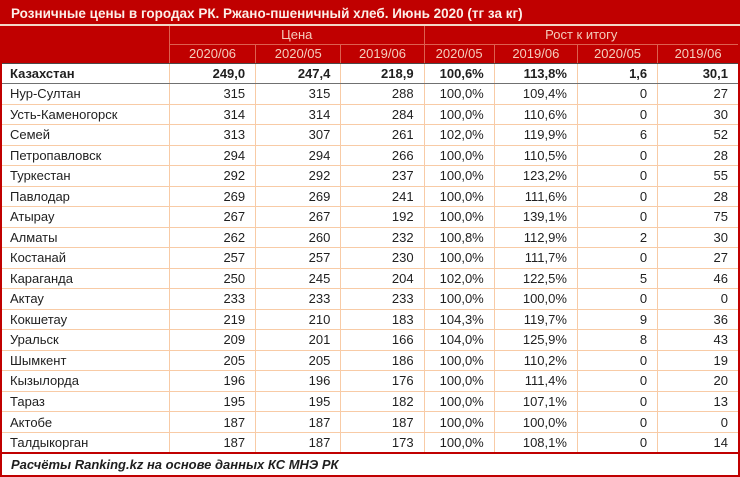 Image resolution: width=740 pixels, height=477 pixels. I want to click on table-row: Усть-Каменогорск 314 314 284 100,0% 110,6% 0 30, so click(370, 114).